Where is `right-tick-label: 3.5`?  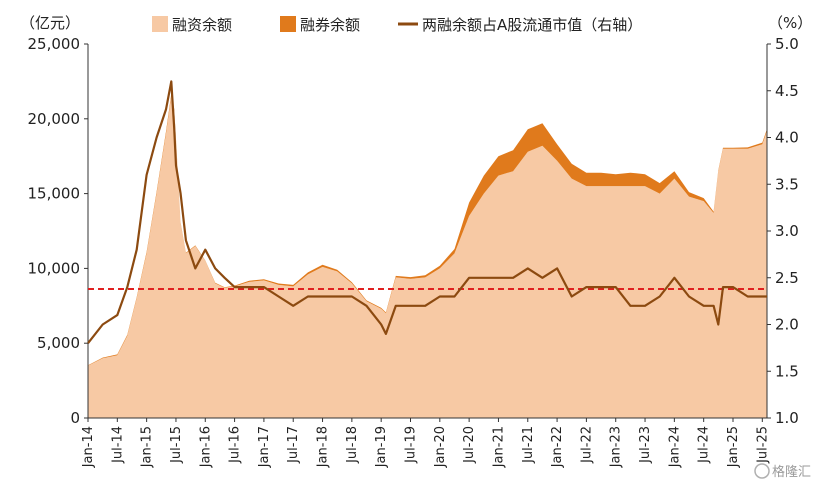
right-tick-label: 3.5 is located at coordinates (787, 184).